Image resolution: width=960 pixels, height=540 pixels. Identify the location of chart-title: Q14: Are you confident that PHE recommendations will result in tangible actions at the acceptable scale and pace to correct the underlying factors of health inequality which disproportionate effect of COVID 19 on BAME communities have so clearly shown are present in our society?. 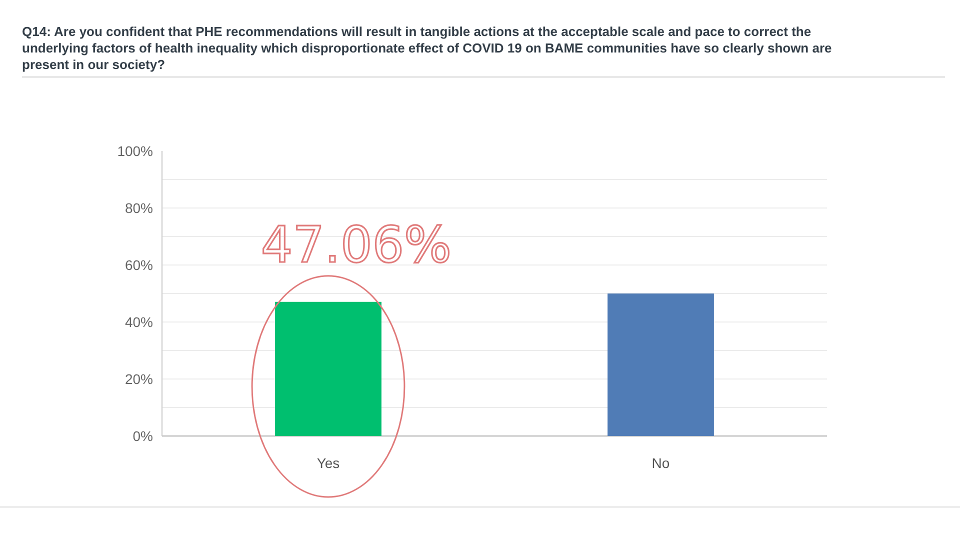
(427, 48).